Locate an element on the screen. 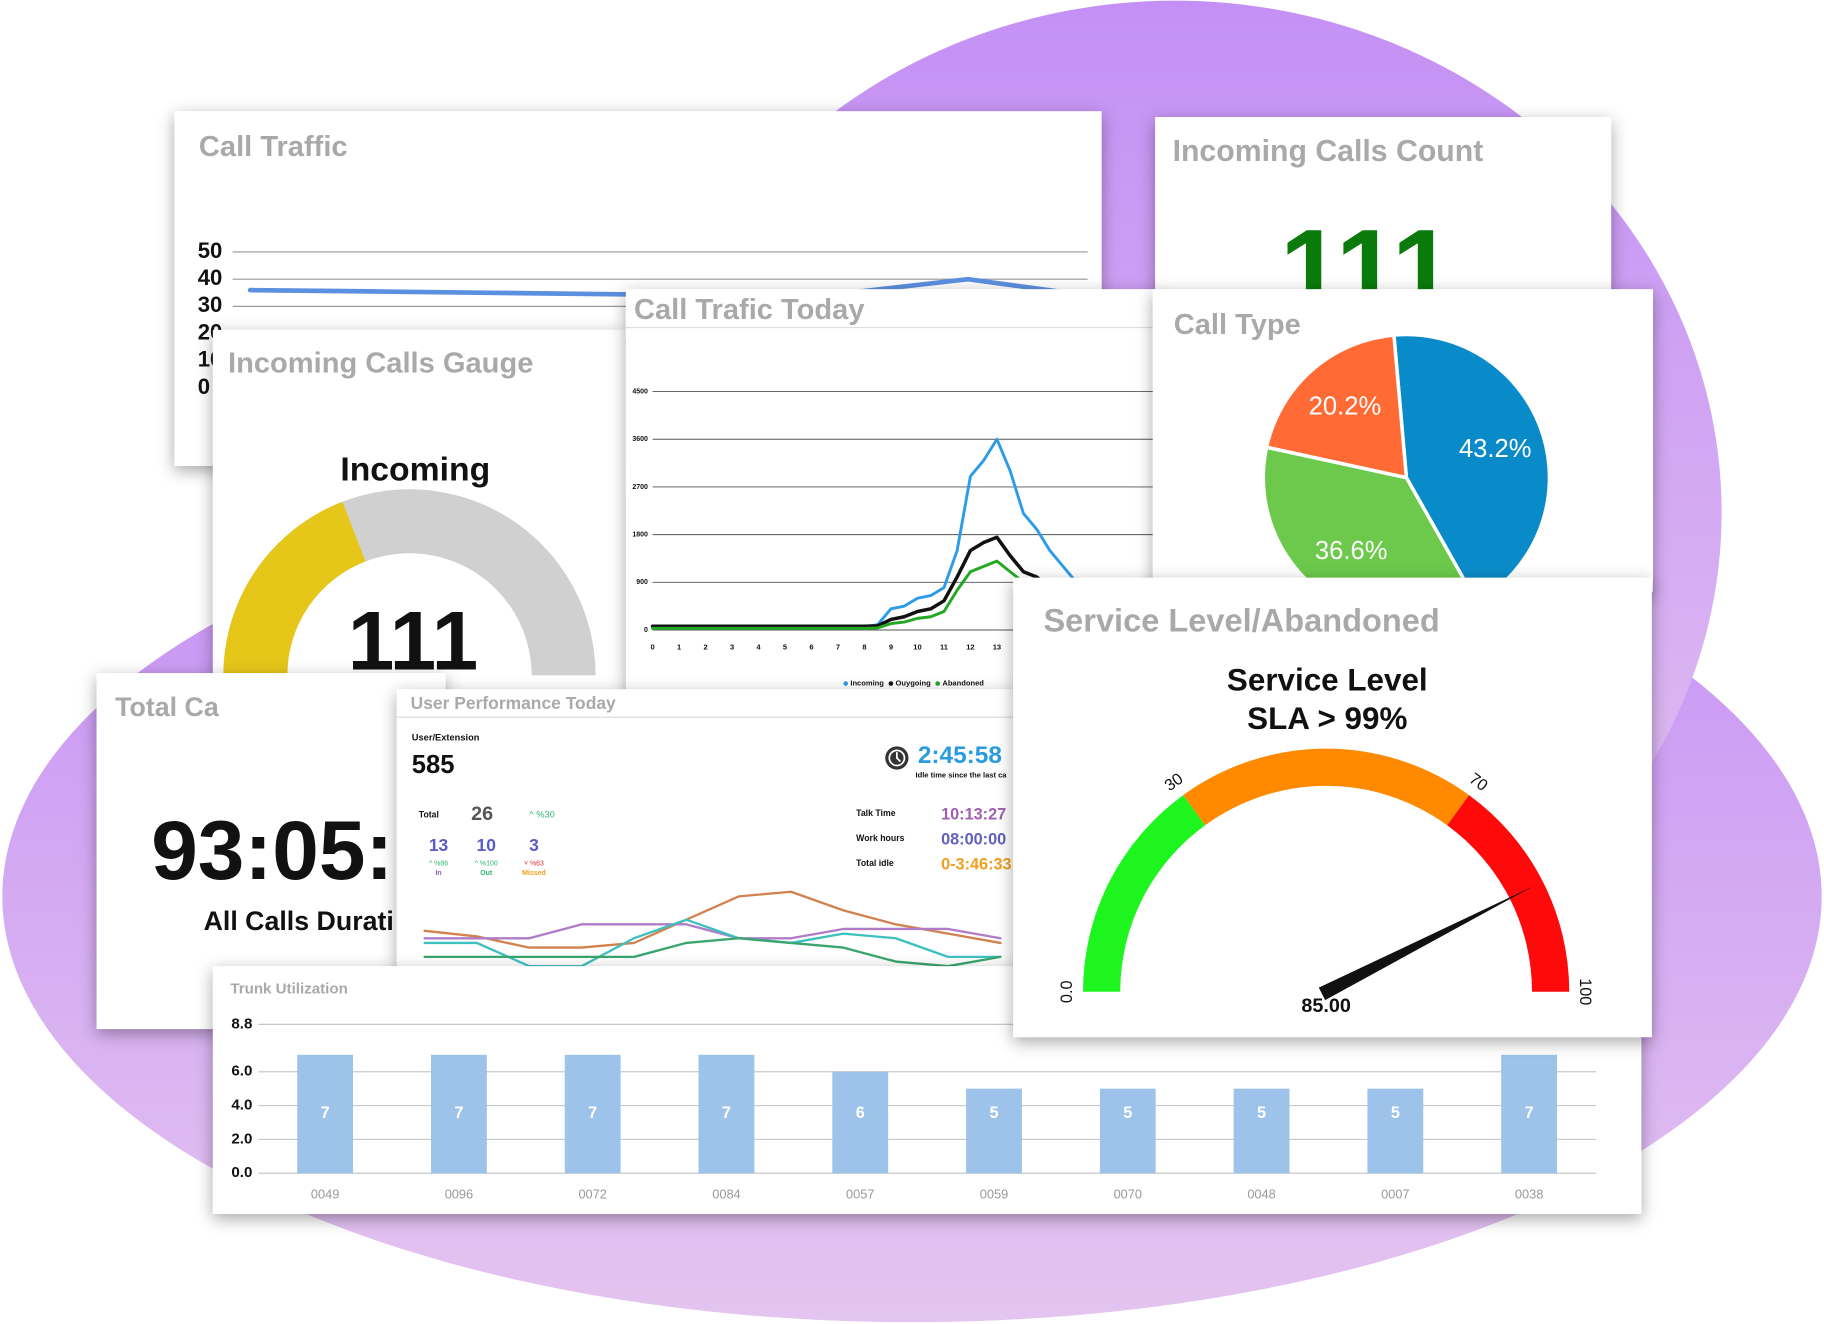  x-tick-label: 1 is located at coordinates (679, 646).